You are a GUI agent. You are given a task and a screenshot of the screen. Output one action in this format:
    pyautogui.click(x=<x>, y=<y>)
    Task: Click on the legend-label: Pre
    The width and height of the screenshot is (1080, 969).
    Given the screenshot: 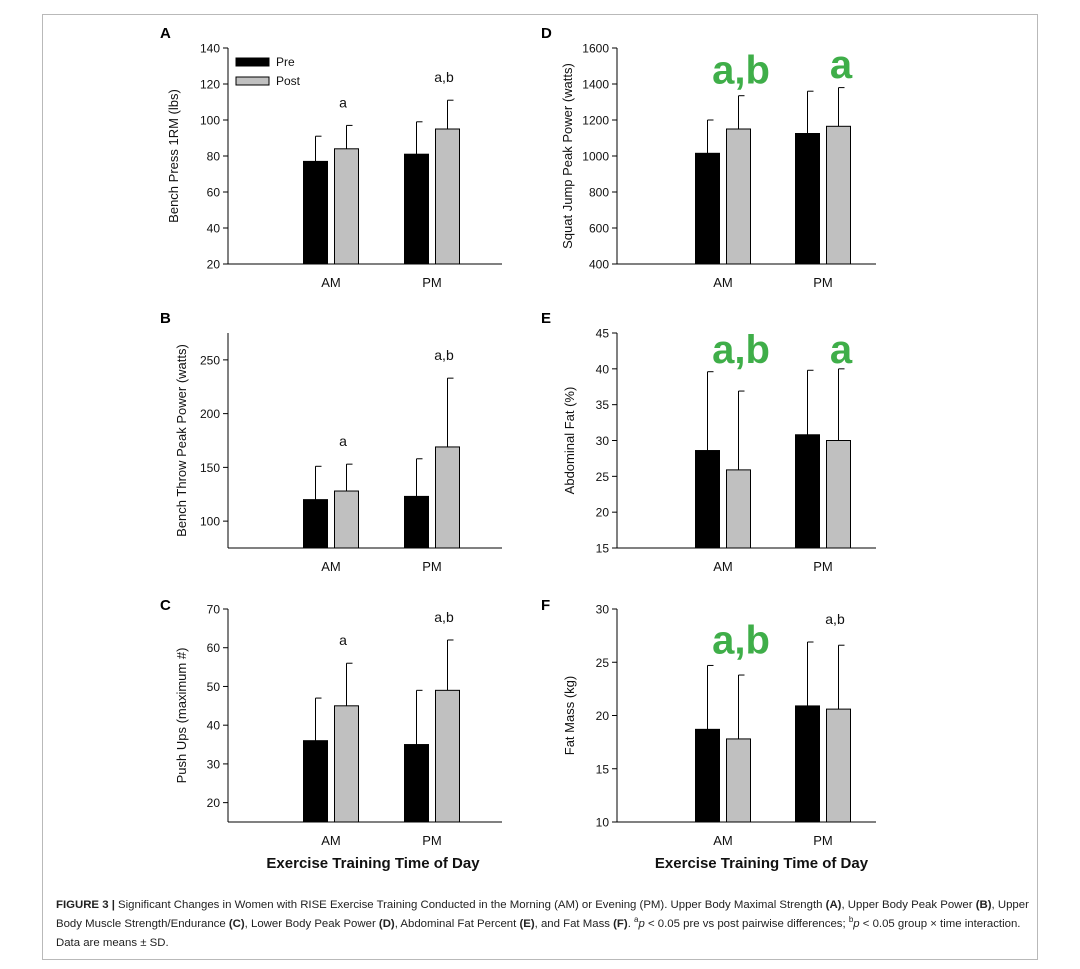 What is the action you would take?
    pyautogui.click(x=285, y=62)
    